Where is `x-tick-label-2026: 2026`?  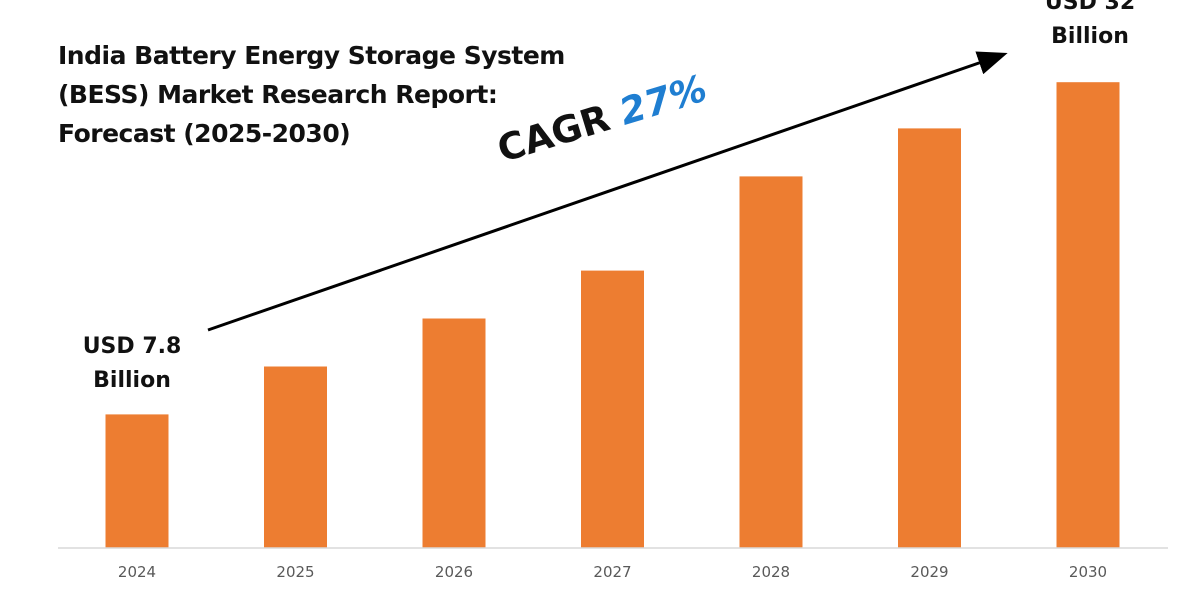
x-tick-label-2026: 2026 is located at coordinates (454, 572).